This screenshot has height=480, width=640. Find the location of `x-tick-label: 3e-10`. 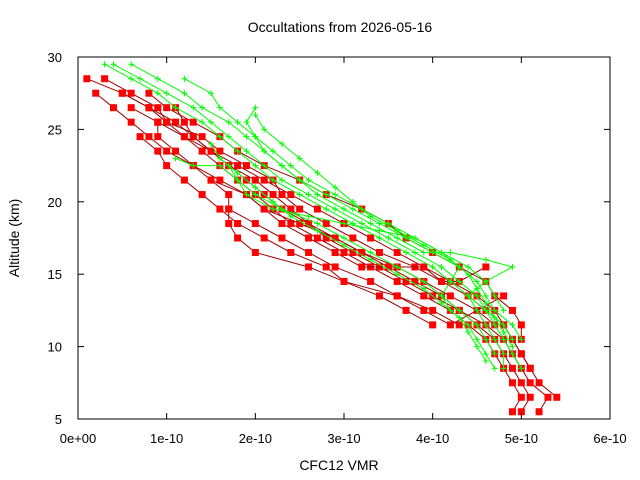

x-tick-label: 3e-10 is located at coordinates (343, 438).